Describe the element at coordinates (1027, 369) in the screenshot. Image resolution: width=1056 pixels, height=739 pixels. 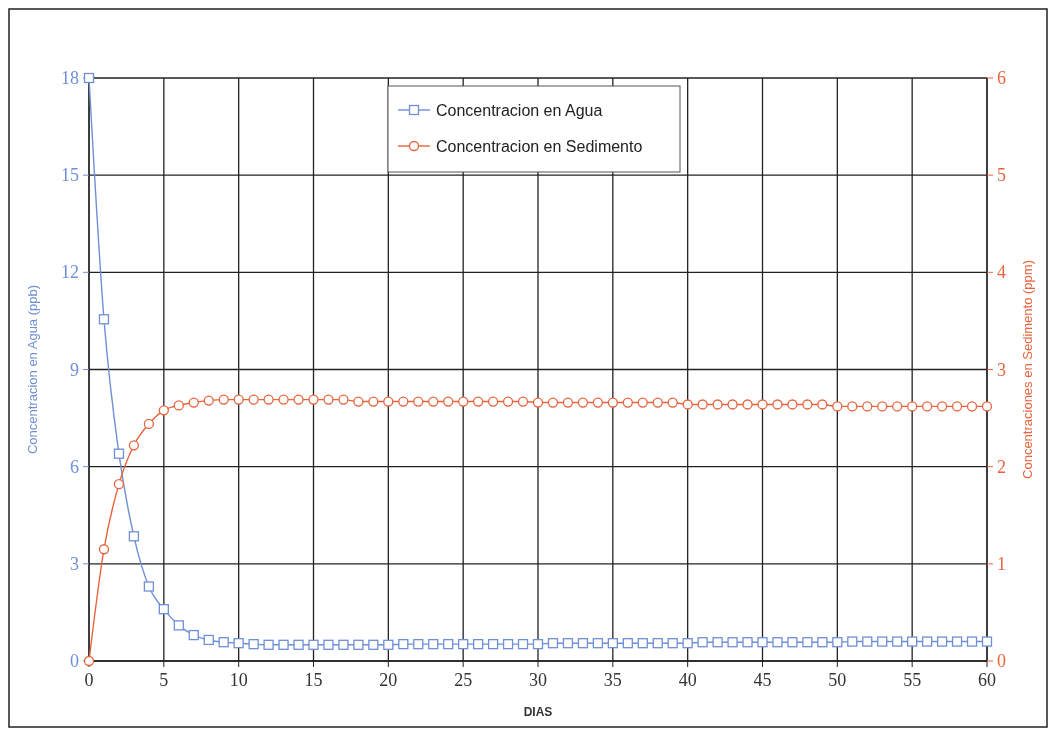
I see `y2-axis-title: Concentraciones en Sedimento (ppm)` at that location.